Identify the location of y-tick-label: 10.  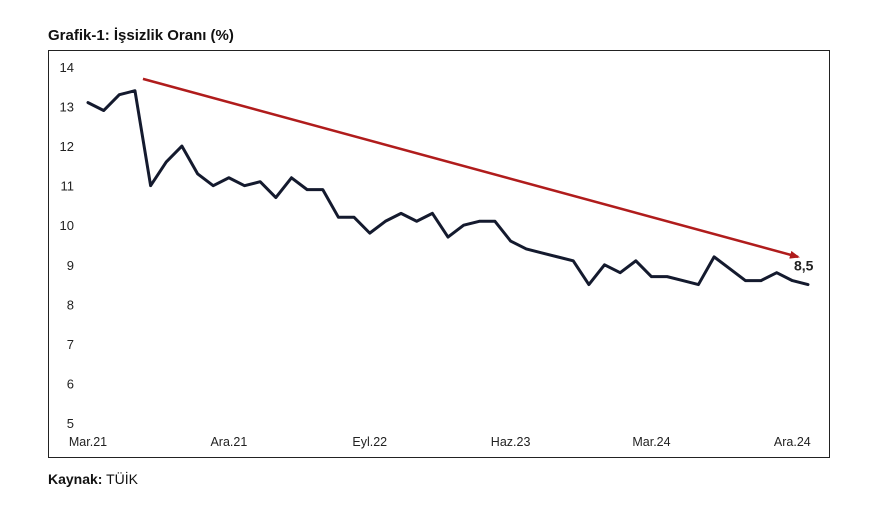
(67, 225).